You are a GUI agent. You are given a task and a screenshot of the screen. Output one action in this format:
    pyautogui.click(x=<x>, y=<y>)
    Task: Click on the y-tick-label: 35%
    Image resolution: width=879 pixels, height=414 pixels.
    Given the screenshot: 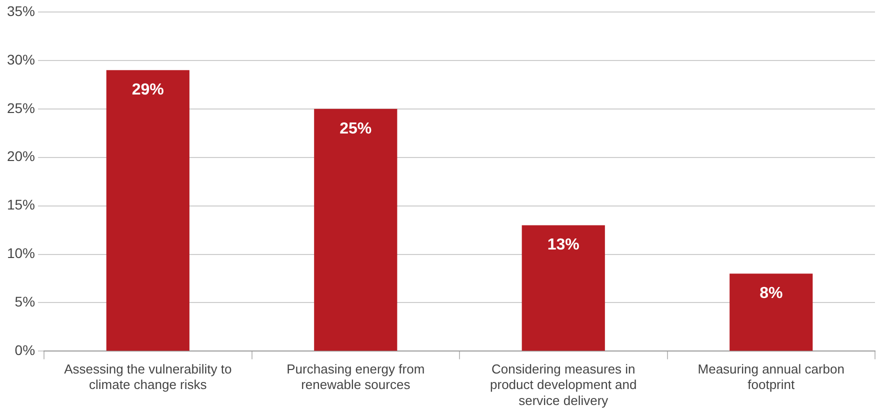 What is the action you would take?
    pyautogui.click(x=21, y=10)
    